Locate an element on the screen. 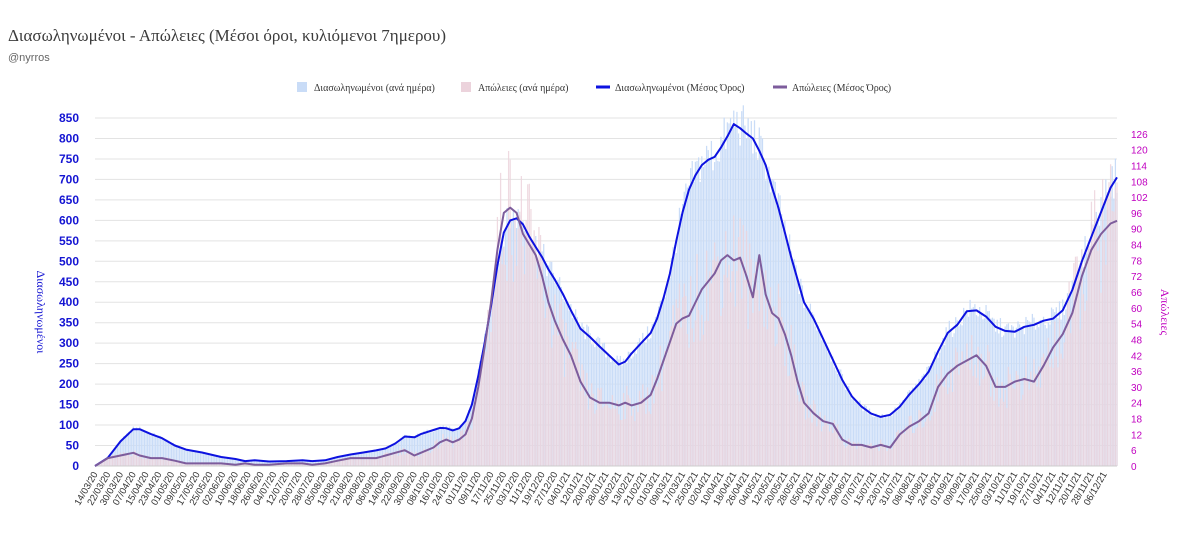 The image size is (1200, 536). right-tick-label: 114 is located at coordinates (1139, 166).